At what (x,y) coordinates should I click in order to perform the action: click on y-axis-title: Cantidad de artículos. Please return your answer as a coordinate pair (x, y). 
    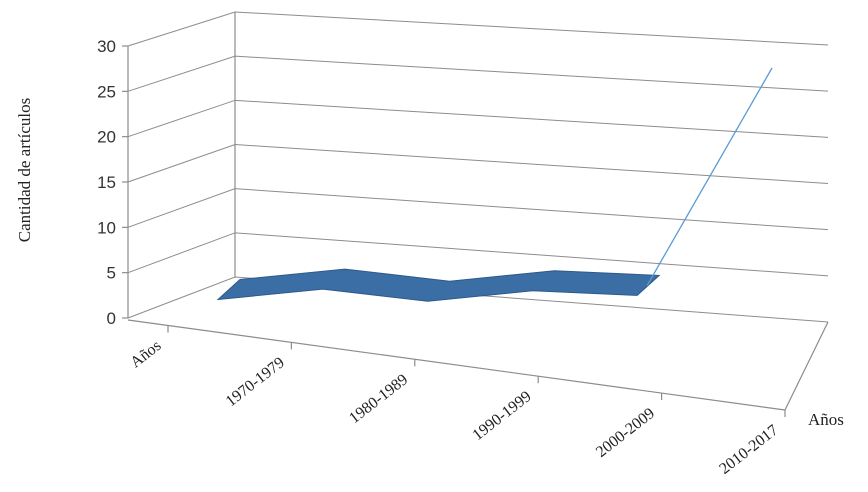
    Looking at the image, I should click on (24, 170).